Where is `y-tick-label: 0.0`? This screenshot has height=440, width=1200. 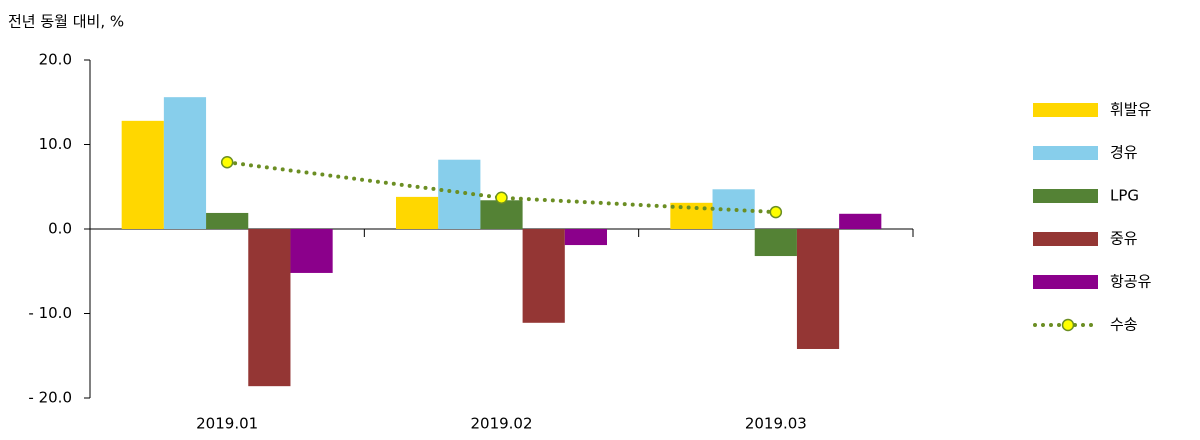 y-tick-label: 0.0 is located at coordinates (60, 229).